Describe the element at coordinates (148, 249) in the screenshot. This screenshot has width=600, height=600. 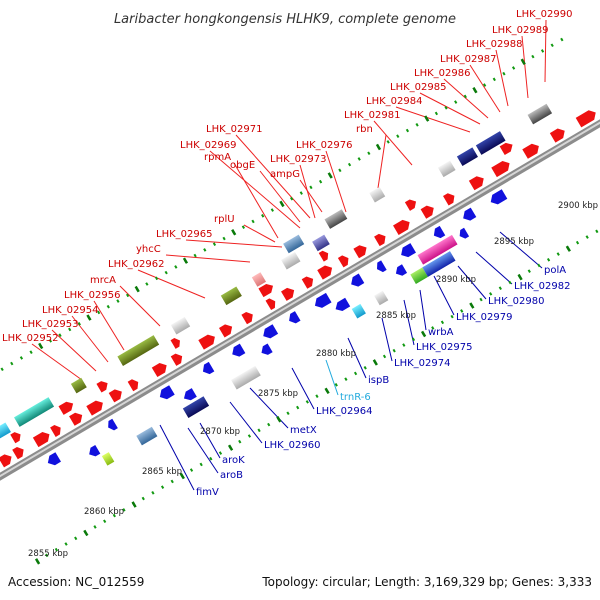
I see `gene-label-forward: yhcC` at that location.